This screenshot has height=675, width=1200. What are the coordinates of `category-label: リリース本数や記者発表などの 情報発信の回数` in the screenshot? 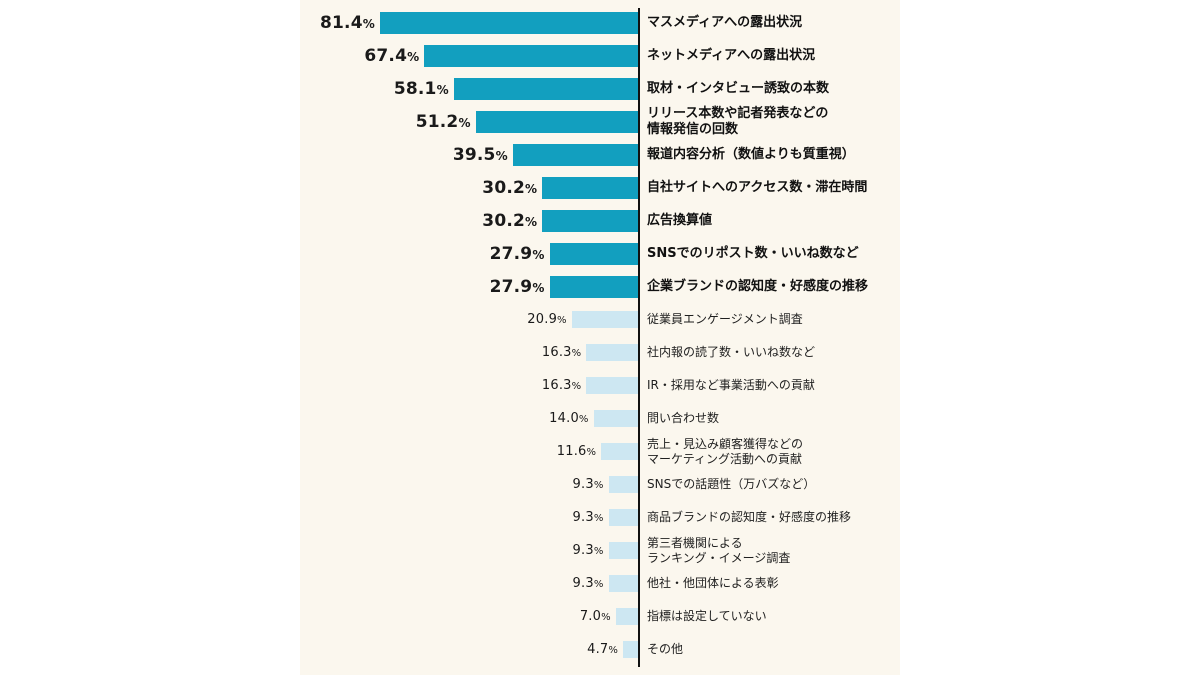 It's located at (738, 121).